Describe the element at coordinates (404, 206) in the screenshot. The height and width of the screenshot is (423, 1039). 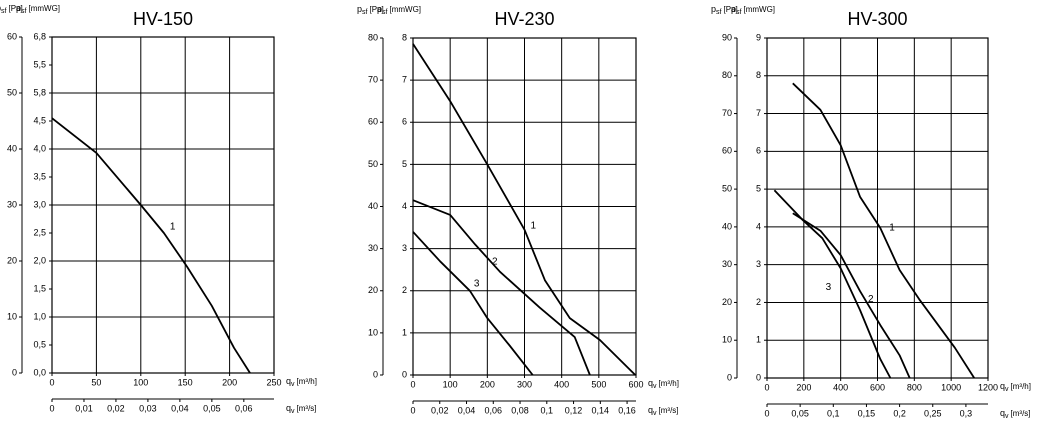
I see `y2-tick-label: 4` at that location.